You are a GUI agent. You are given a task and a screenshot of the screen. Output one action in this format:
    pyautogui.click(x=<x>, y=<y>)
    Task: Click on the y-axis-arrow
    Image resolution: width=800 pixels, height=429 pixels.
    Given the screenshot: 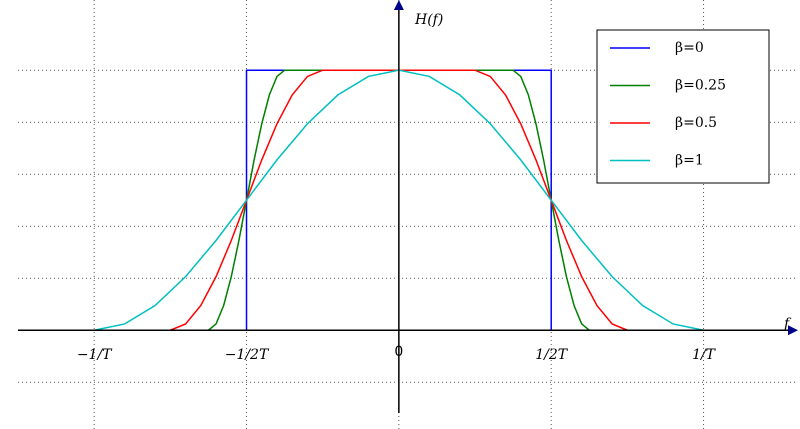 What is the action you would take?
    pyautogui.click(x=398, y=5)
    